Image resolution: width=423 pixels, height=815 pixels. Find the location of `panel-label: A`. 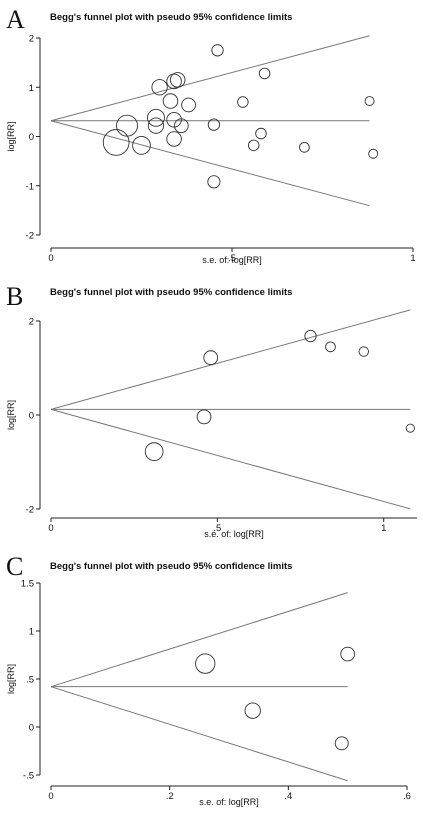

panel-label: A is located at coordinates (15, 19).